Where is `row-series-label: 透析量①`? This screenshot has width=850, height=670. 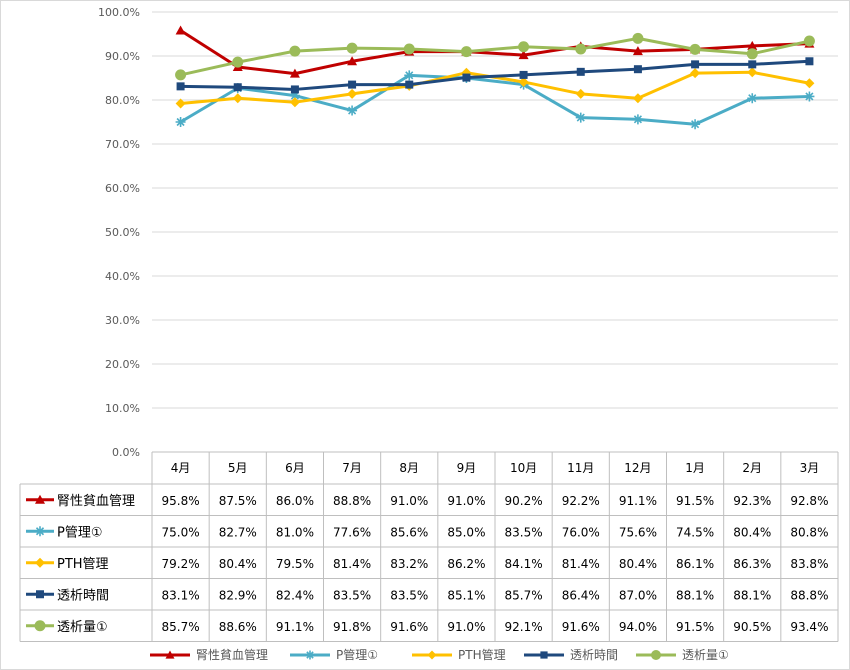 row-series-label: 透析量① is located at coordinates (82, 627).